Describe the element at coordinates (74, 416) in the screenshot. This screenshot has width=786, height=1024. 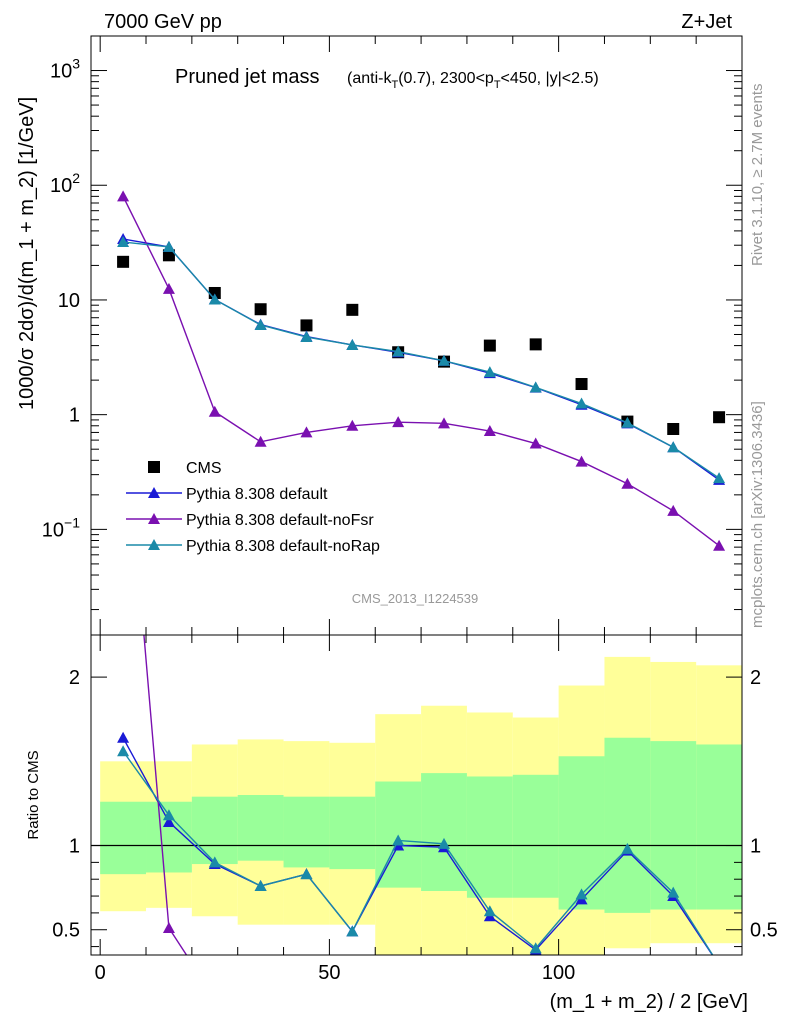
I see `y-tick-label: 1` at that location.